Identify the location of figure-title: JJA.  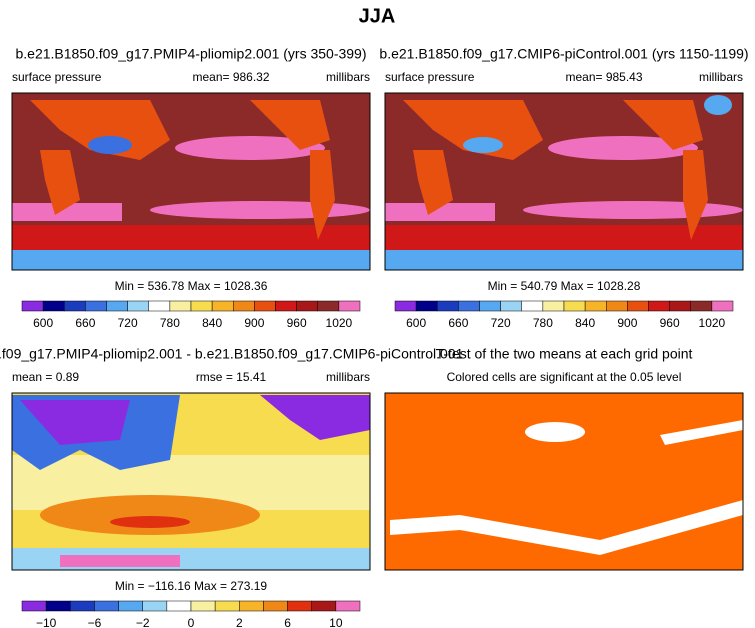
(377, 16).